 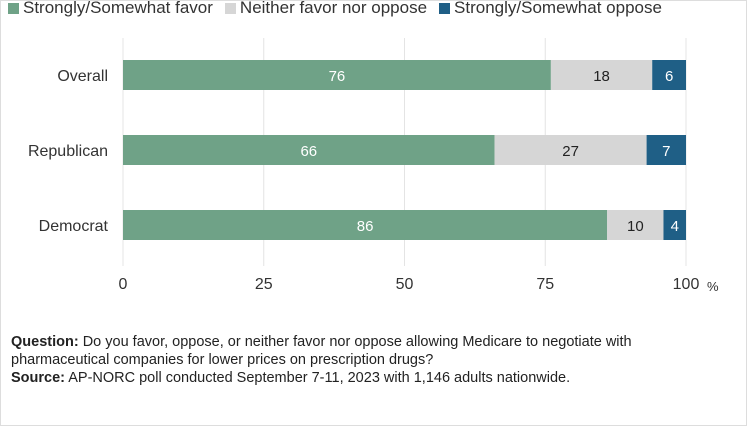 I want to click on data-label: 18, so click(x=601, y=76).